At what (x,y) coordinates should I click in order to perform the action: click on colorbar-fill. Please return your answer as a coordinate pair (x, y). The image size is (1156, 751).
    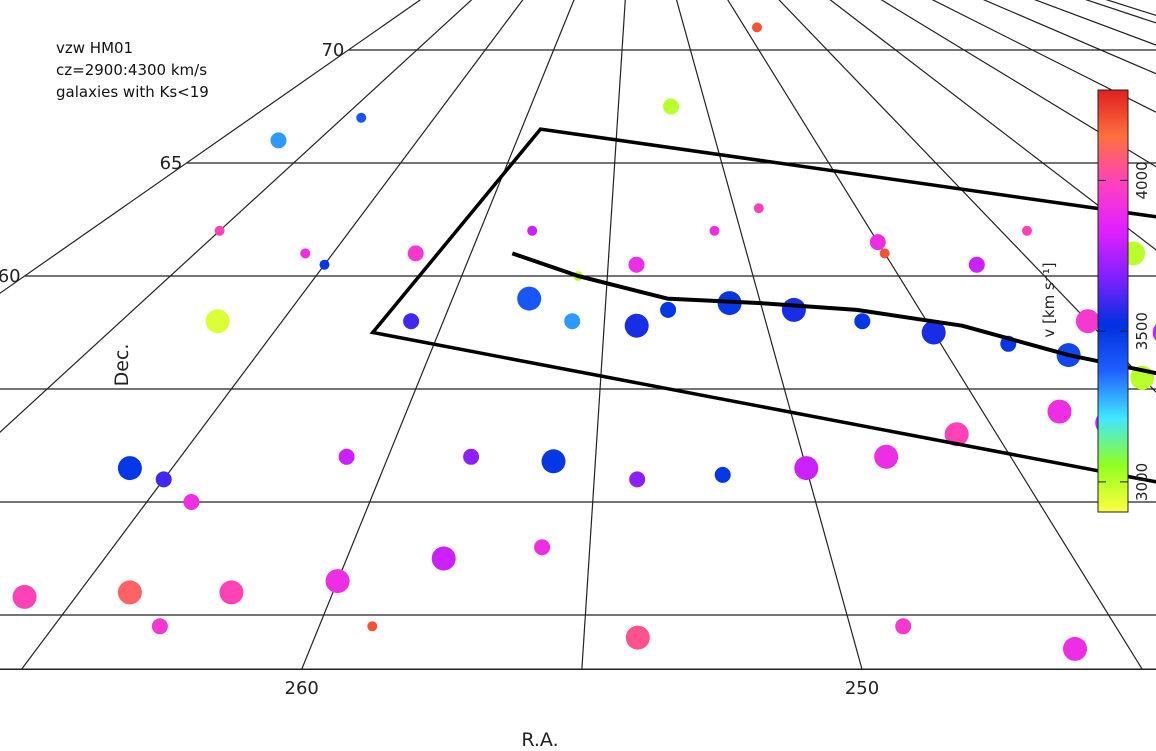
    Looking at the image, I should click on (1113, 301).